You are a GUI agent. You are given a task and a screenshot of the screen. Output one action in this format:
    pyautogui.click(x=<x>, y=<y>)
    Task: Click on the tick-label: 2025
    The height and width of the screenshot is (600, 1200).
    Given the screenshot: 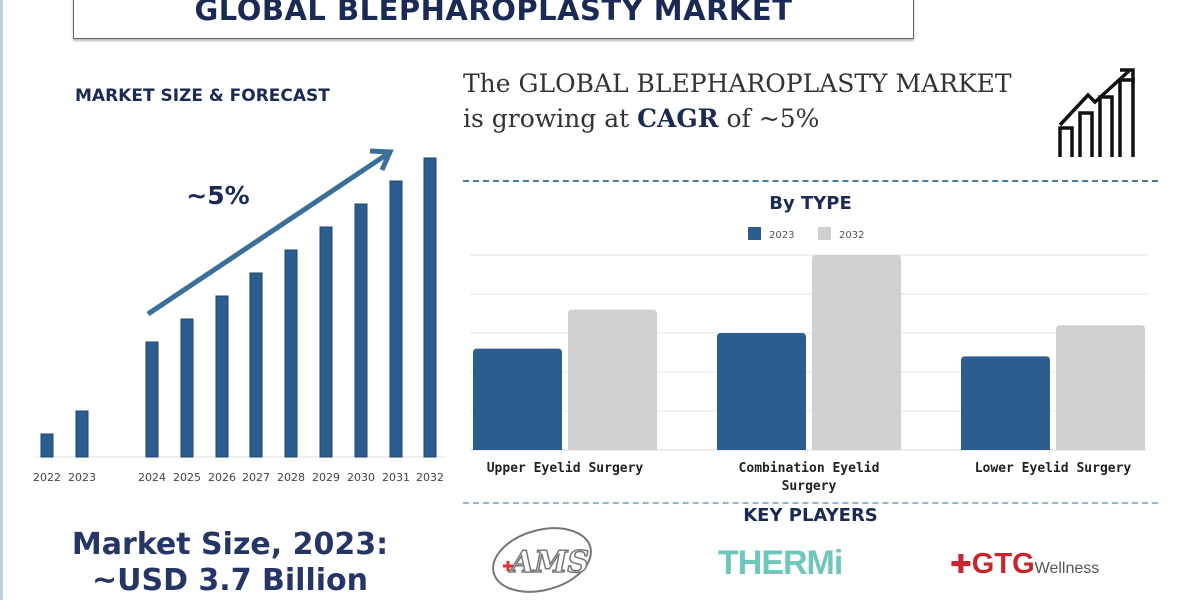 What is the action you would take?
    pyautogui.click(x=187, y=477)
    